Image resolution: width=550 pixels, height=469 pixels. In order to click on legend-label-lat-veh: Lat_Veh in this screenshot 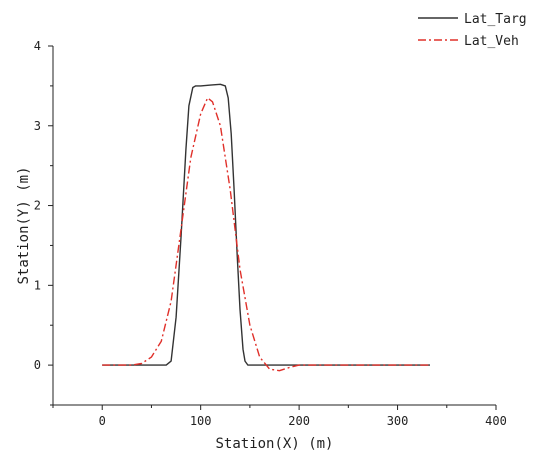, I will do `click(491, 41)`.